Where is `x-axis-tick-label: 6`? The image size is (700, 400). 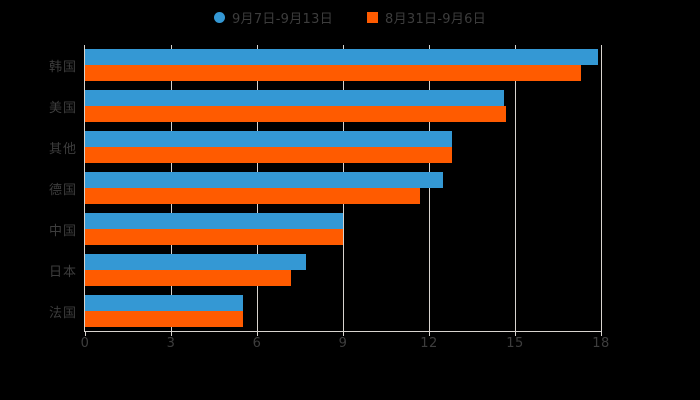
x-axis-tick-label: 6 is located at coordinates (257, 343).